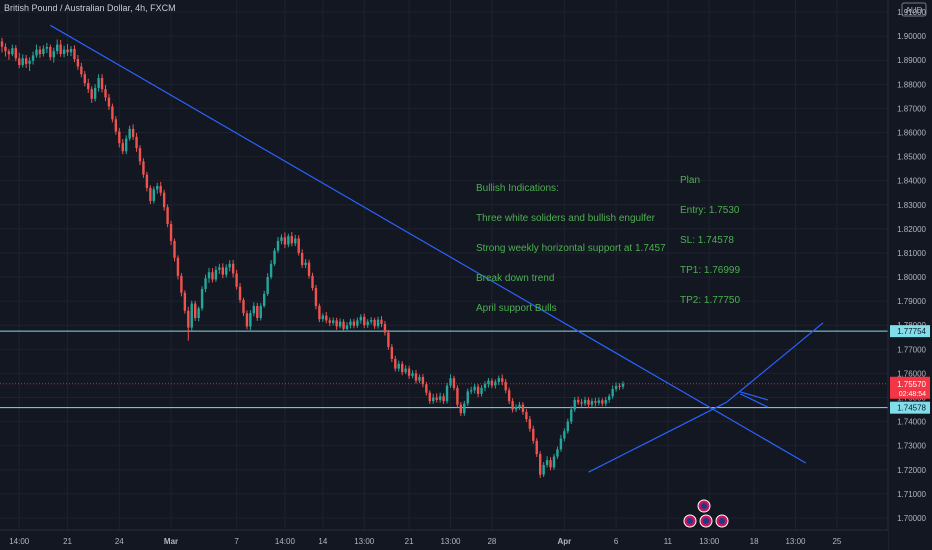 This screenshot has width=932, height=550. What do you see at coordinates (911, 253) in the screenshot?
I see `y-tick-label: 1.81000` at bounding box center [911, 253].